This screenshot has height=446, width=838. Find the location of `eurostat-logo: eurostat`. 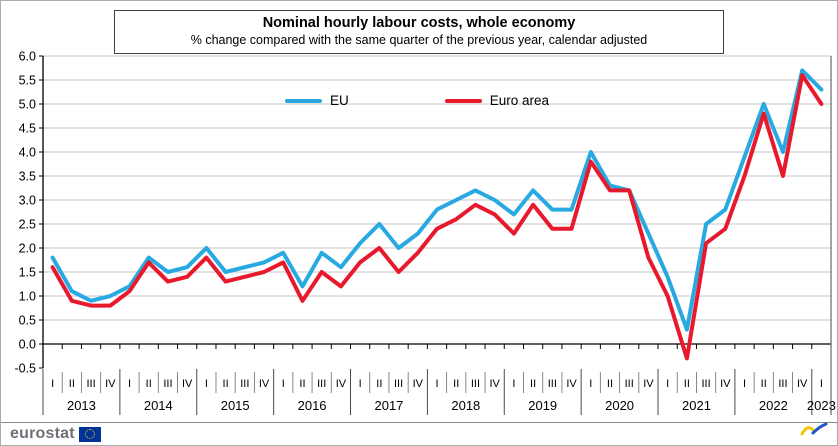

eurostat-logo: eurostat is located at coordinates (55, 434).